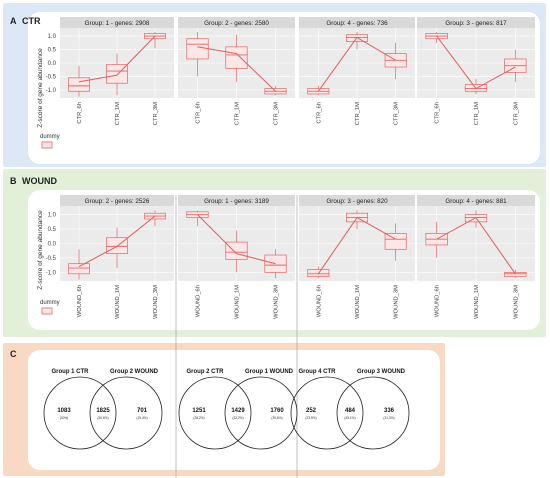 This screenshot has width=550, height=478. Describe the element at coordinates (47, 145) in the screenshot. I see `panel-a-legend-key` at that location.